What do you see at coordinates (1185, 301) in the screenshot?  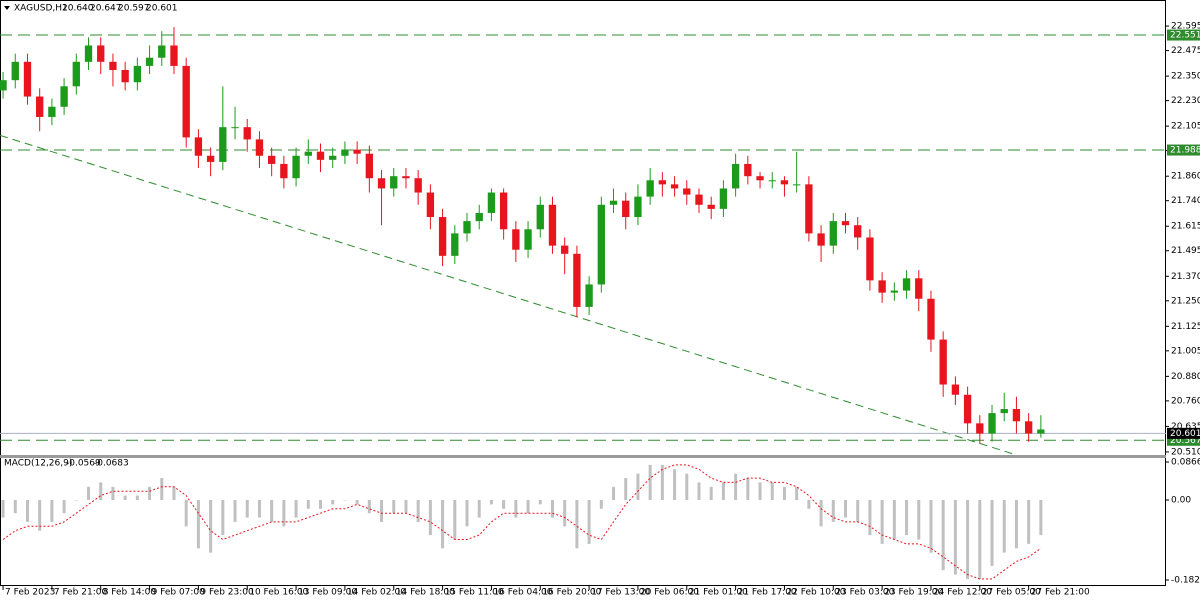 I see `y-tick-label: 21.250` at bounding box center [1185, 301].